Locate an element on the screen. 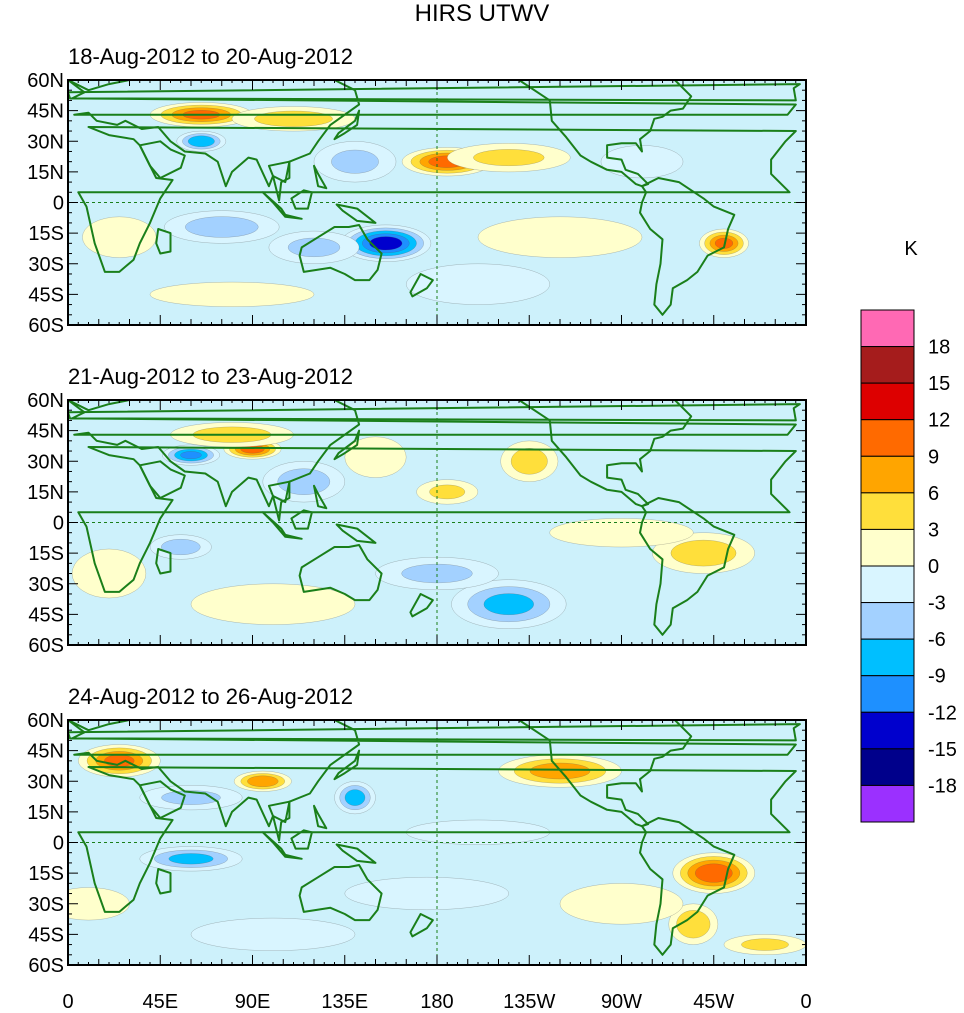  coastline-new_guinea is located at coordinates (356, 853).